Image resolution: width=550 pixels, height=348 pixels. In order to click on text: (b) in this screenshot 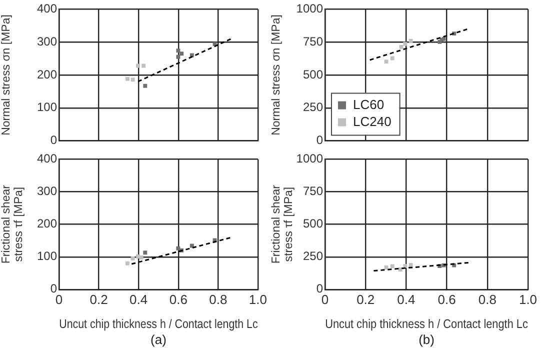, I will do `click(426, 340)`.